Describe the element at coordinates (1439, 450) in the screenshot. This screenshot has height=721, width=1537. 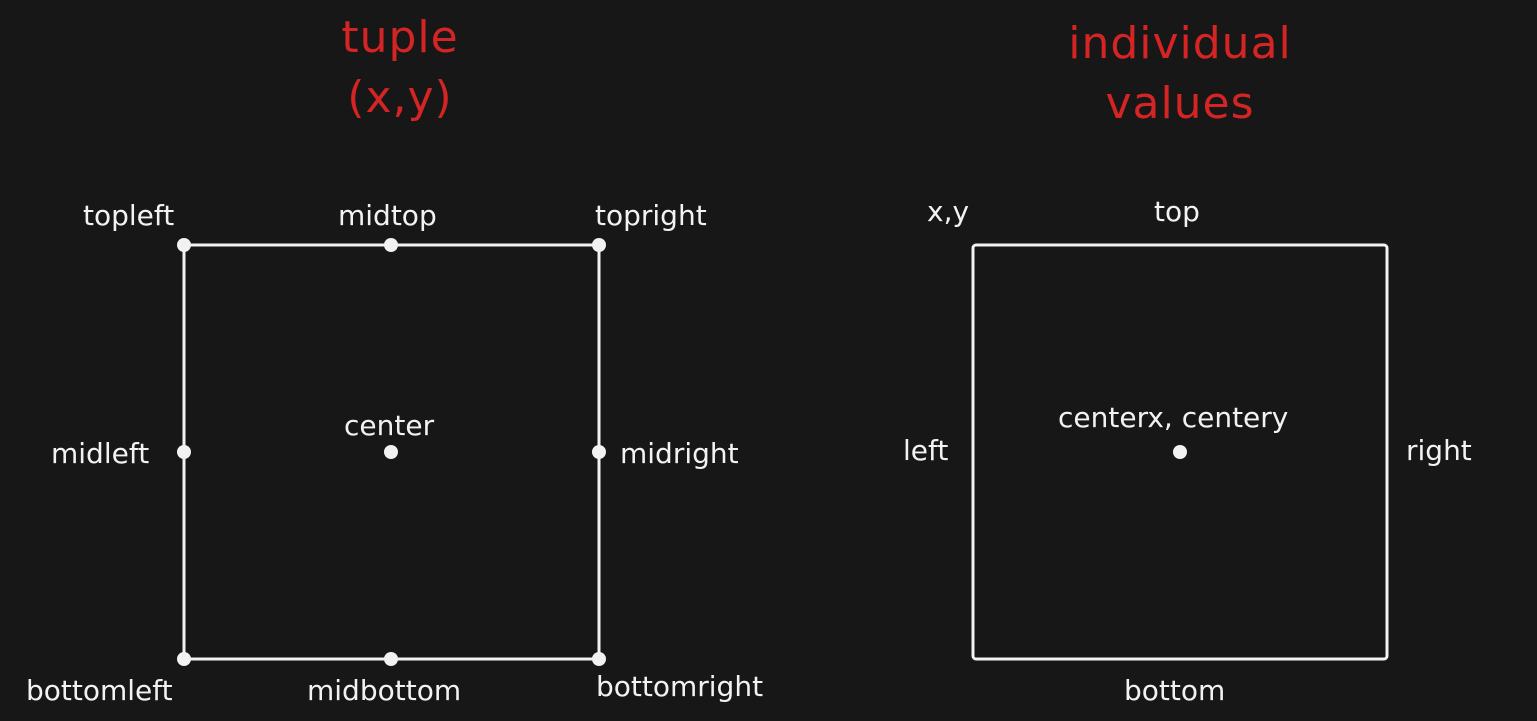
I see `label-right: right` at that location.